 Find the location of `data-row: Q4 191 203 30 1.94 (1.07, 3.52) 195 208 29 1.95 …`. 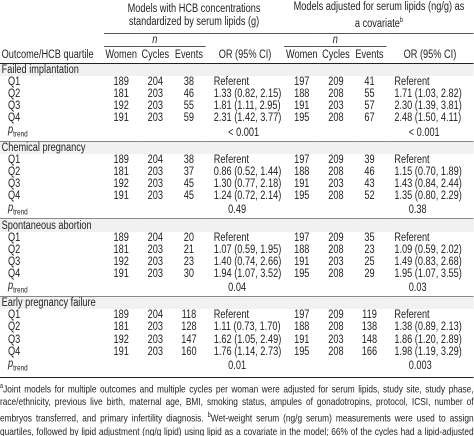

data-row: Q4 191 203 30 1.94 (1.07, 3.52) 195 208 29 1.95 … is located at coordinates (237, 274).